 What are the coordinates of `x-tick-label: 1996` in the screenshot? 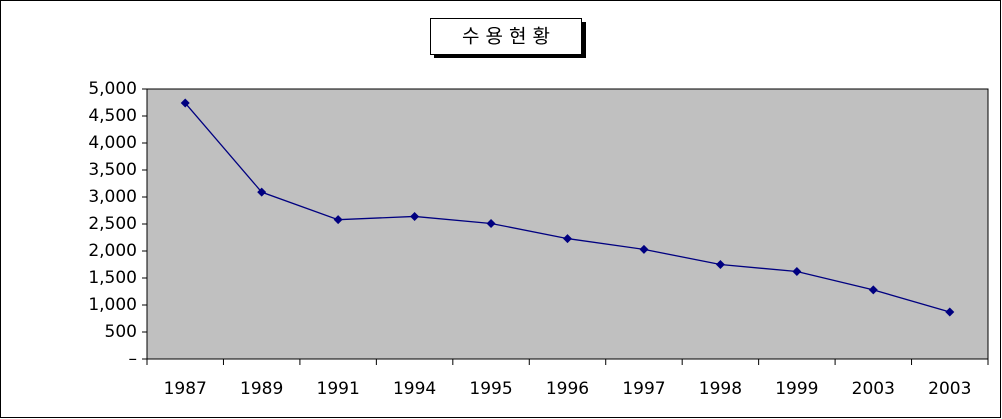 It's located at (567, 389).